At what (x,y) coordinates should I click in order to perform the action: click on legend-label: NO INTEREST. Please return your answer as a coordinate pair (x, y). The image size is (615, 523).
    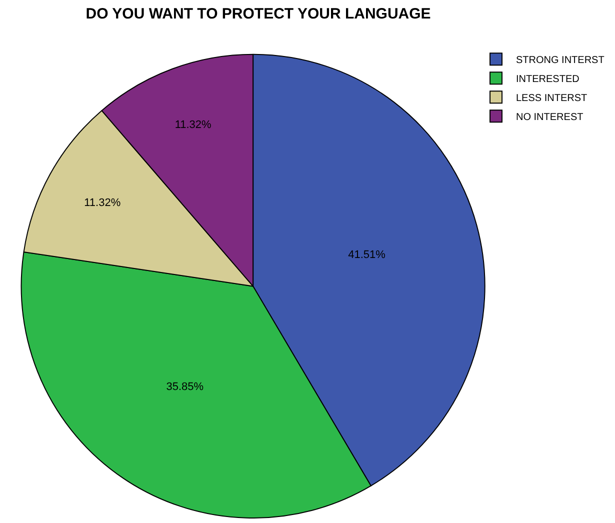
    Looking at the image, I should click on (550, 118).